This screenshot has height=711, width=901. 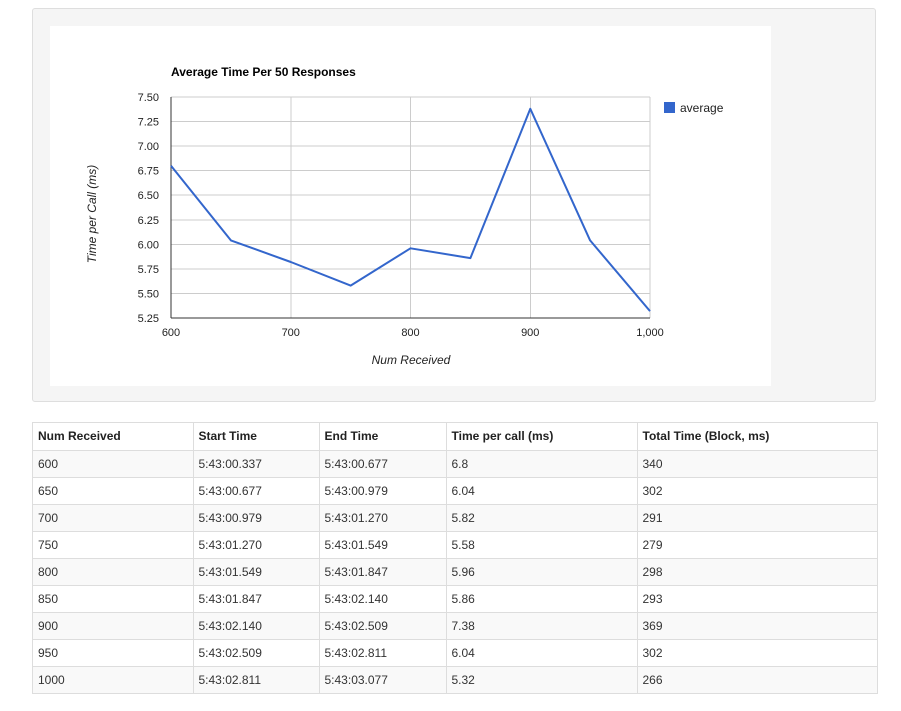 What do you see at coordinates (541, 517) in the screenshot?
I see `table-cell: 5.82` at bounding box center [541, 517].